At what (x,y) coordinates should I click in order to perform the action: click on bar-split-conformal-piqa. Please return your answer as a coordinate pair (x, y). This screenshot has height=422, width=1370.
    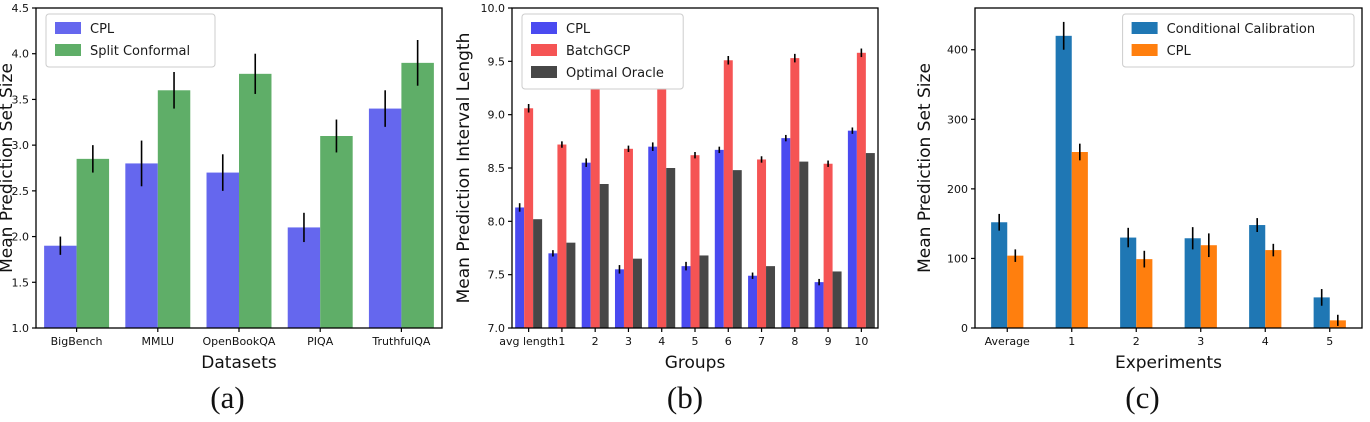
    Looking at the image, I should click on (336, 232).